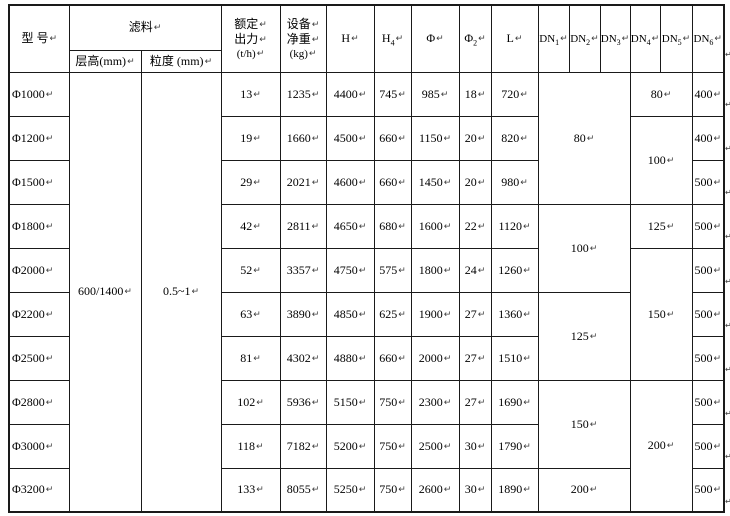 Image resolution: width=730 pixels, height=516 pixels. I want to click on header-DN6: DN6↵, so click(708, 38).